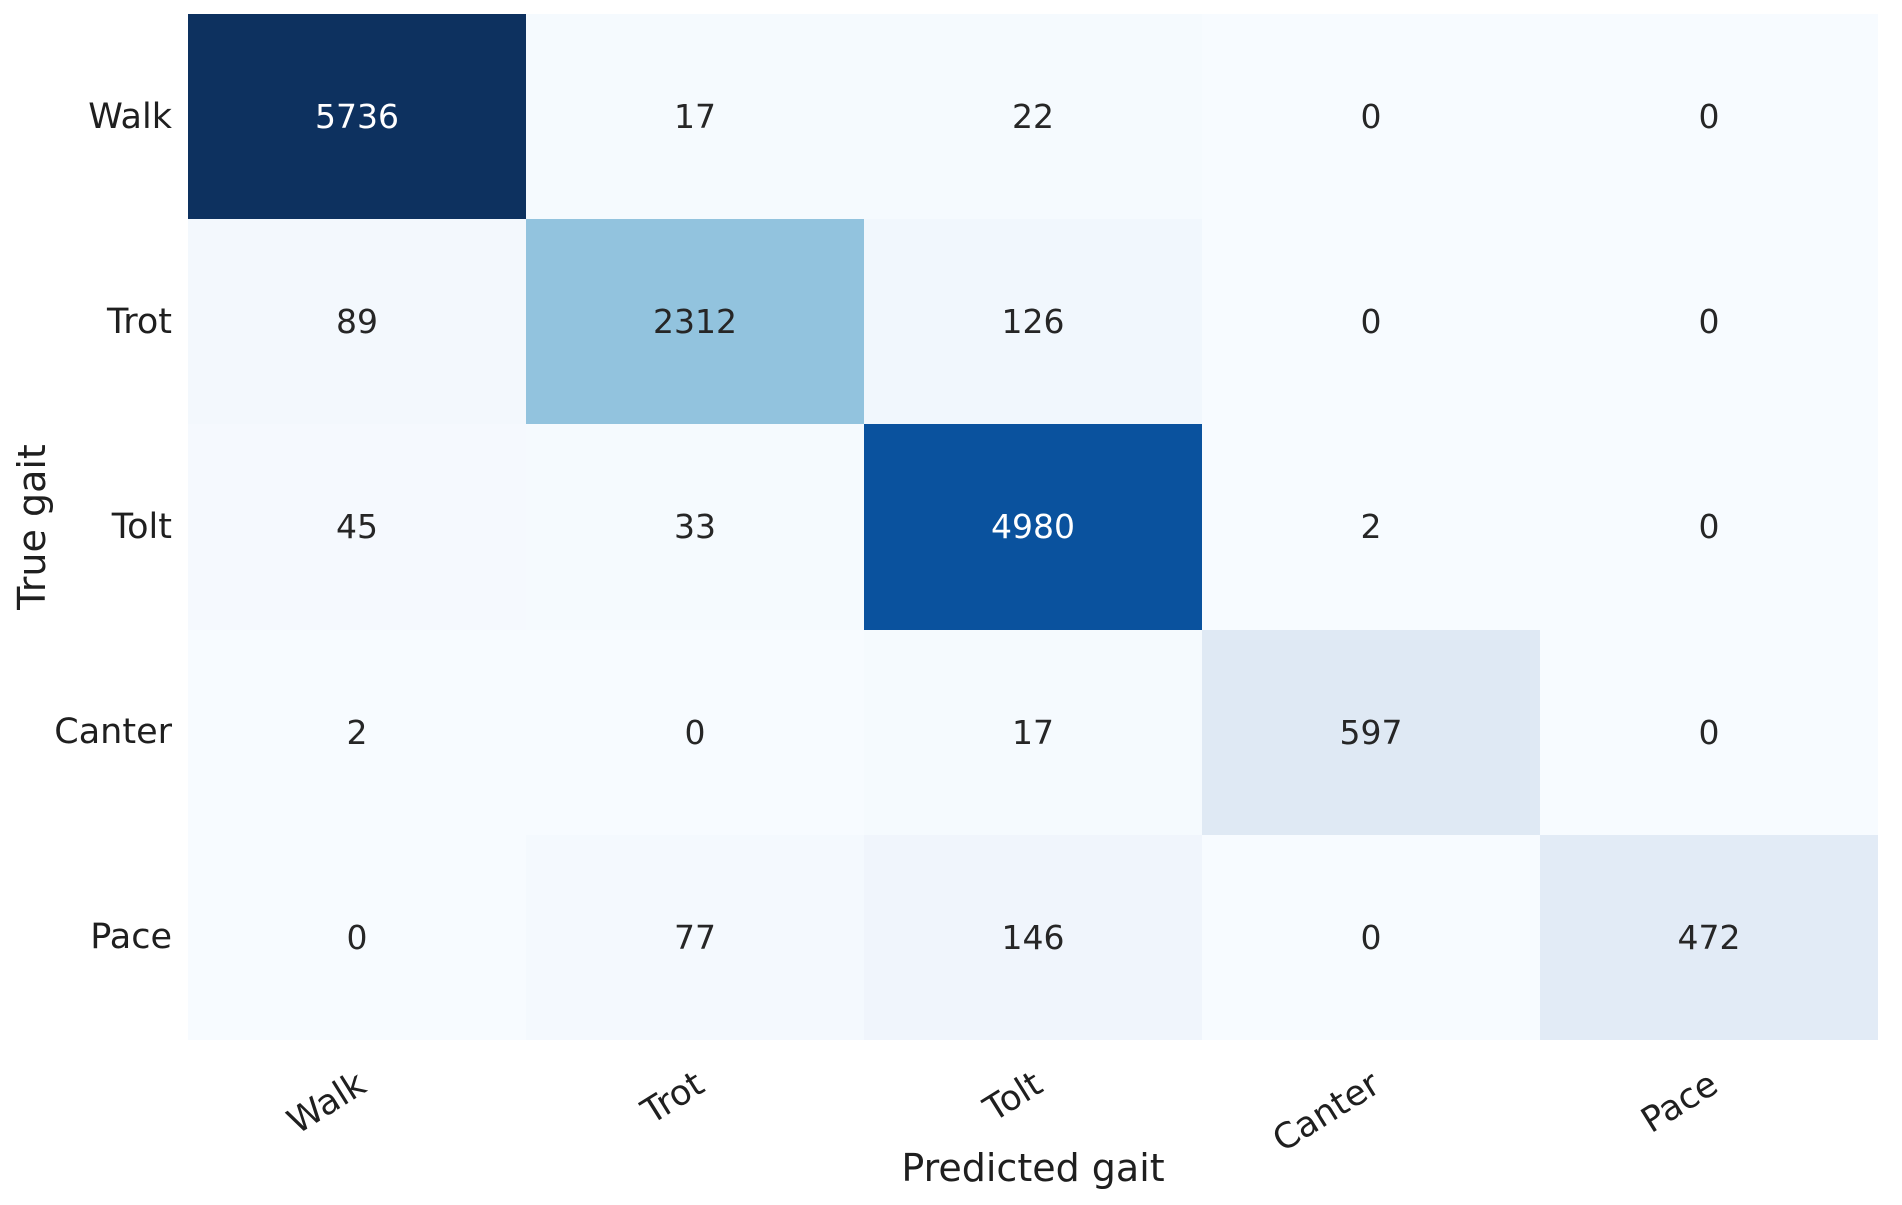  Describe the element at coordinates (1033, 1168) in the screenshot. I see `x-axis-title: Predicted gait` at that location.